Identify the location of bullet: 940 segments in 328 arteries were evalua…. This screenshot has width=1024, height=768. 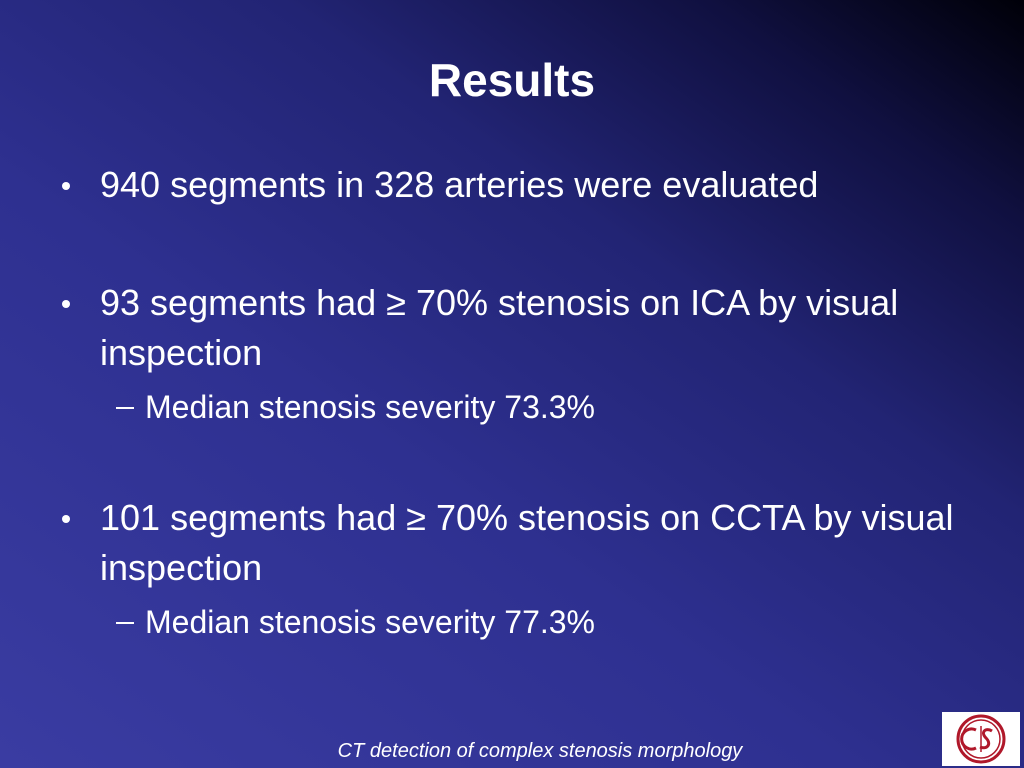
(511, 185).